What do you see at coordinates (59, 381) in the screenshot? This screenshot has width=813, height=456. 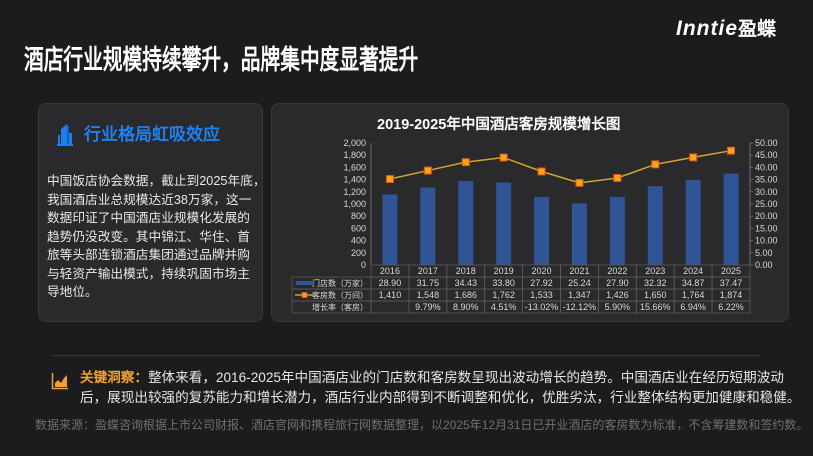 I see `area-chart-icon` at bounding box center [59, 381].